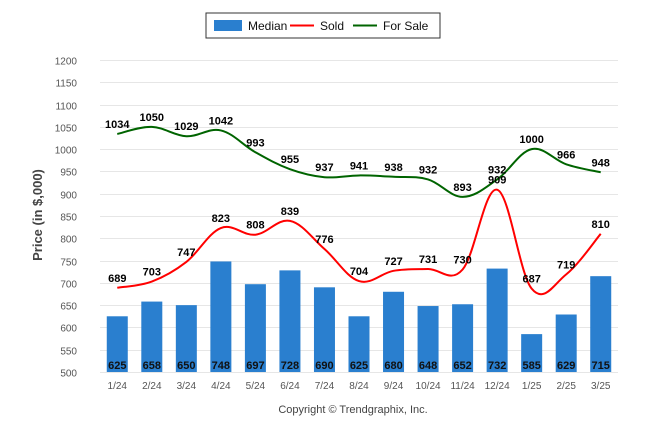 This screenshot has width=646, height=434. What do you see at coordinates (118, 386) in the screenshot?
I see `x-tick-label: 1/24` at bounding box center [118, 386].